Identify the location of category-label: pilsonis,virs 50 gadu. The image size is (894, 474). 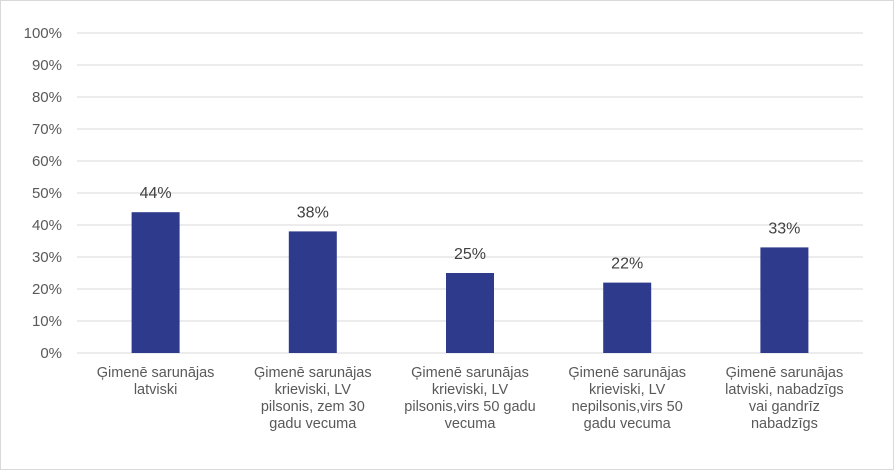
(469, 407).